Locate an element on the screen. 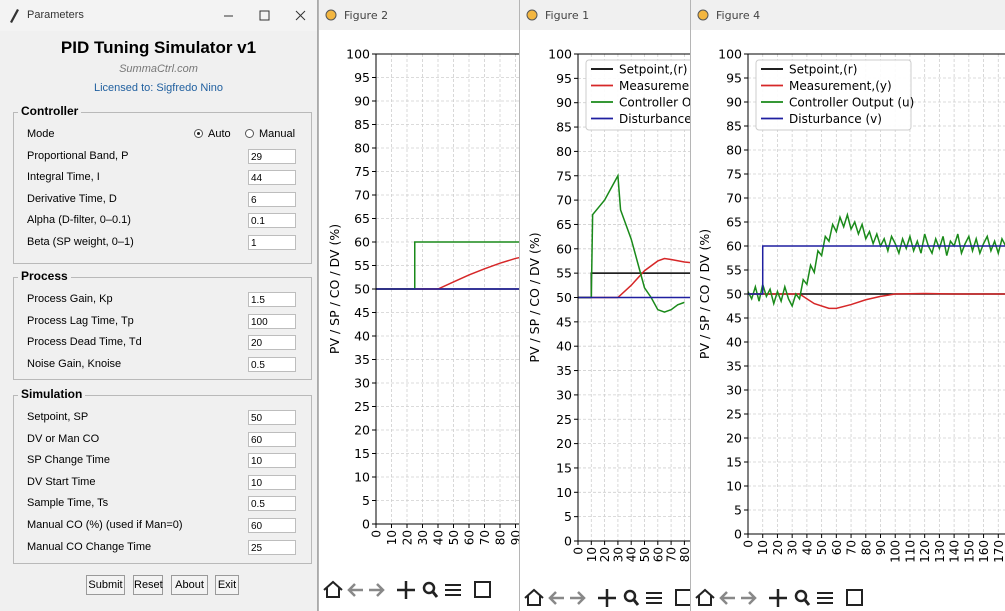 This screenshot has width=1005, height=611. field-label: Noise Gain, Knoise is located at coordinates (74, 363).